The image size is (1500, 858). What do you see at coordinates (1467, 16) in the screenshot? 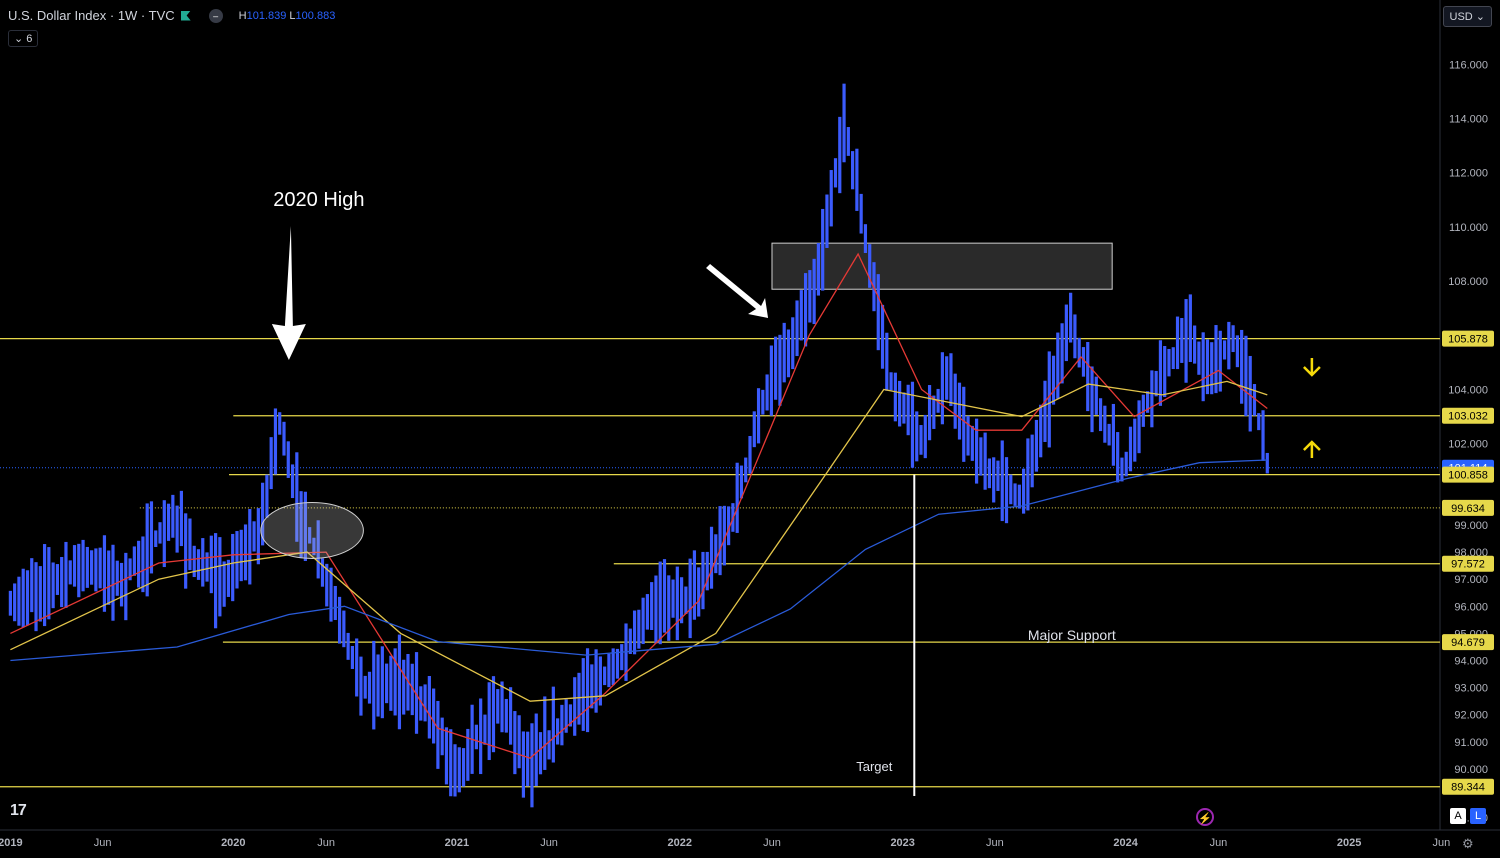
I see `currency-selector: USD ⌄` at bounding box center [1467, 16].